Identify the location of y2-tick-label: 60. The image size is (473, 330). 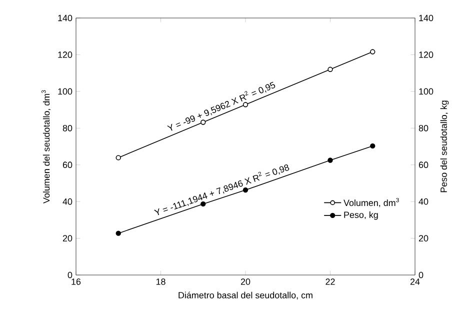
(423, 165).